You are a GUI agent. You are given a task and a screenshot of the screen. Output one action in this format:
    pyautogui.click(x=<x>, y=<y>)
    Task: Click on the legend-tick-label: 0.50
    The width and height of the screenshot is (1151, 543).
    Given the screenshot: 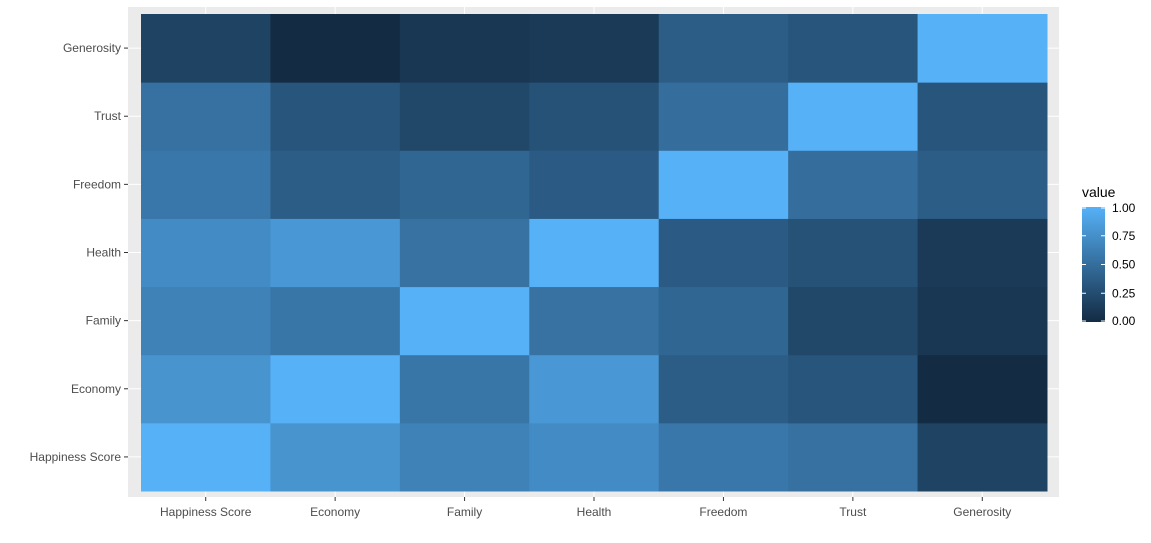 What is the action you would take?
    pyautogui.click(x=1124, y=265)
    